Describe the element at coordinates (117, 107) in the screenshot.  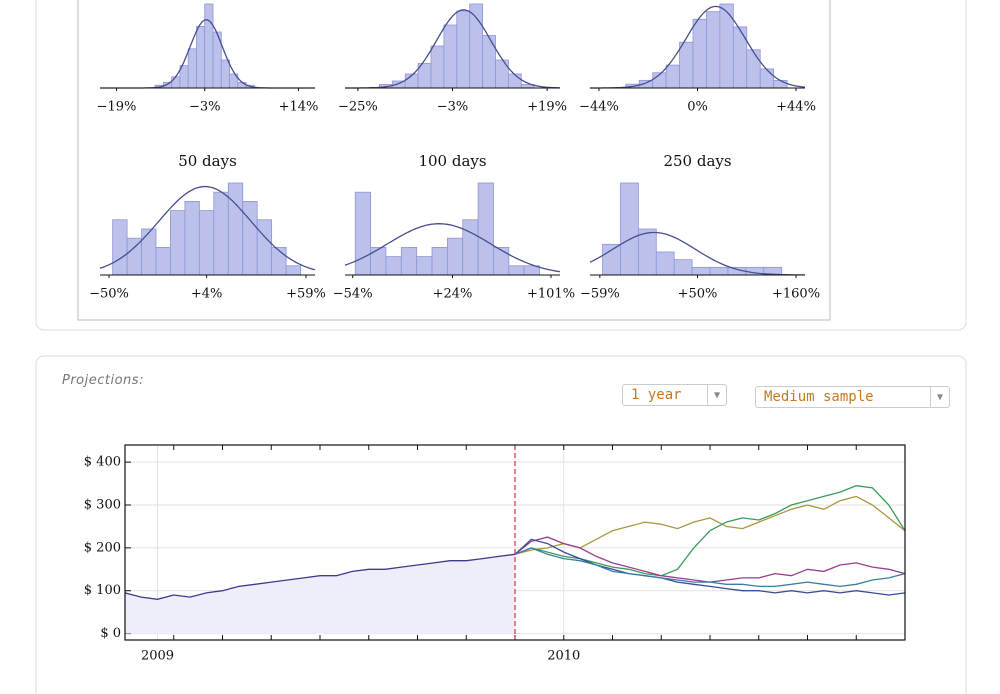
I see `x-tick-label: −19%` at that location.